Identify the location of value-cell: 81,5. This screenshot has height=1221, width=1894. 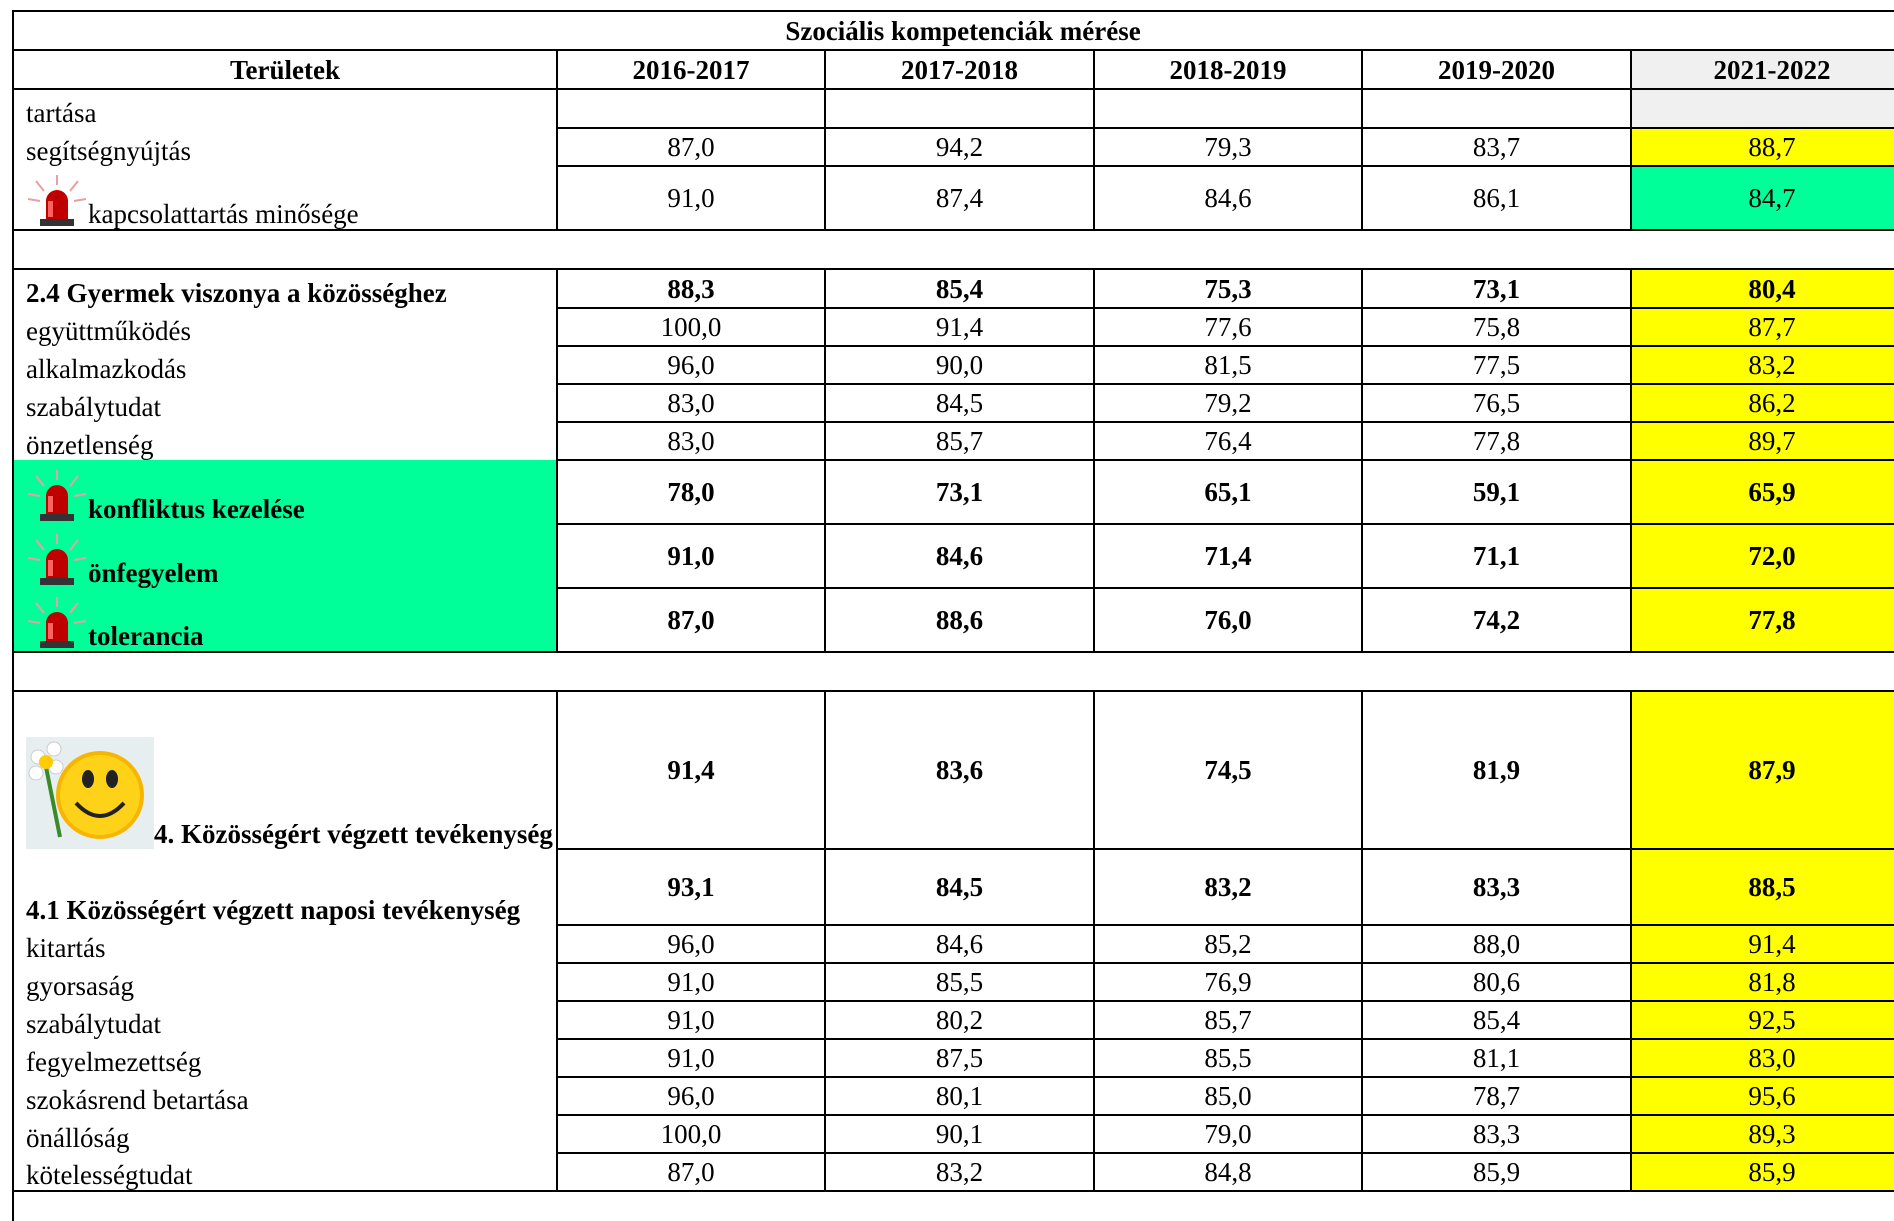
(1228, 365).